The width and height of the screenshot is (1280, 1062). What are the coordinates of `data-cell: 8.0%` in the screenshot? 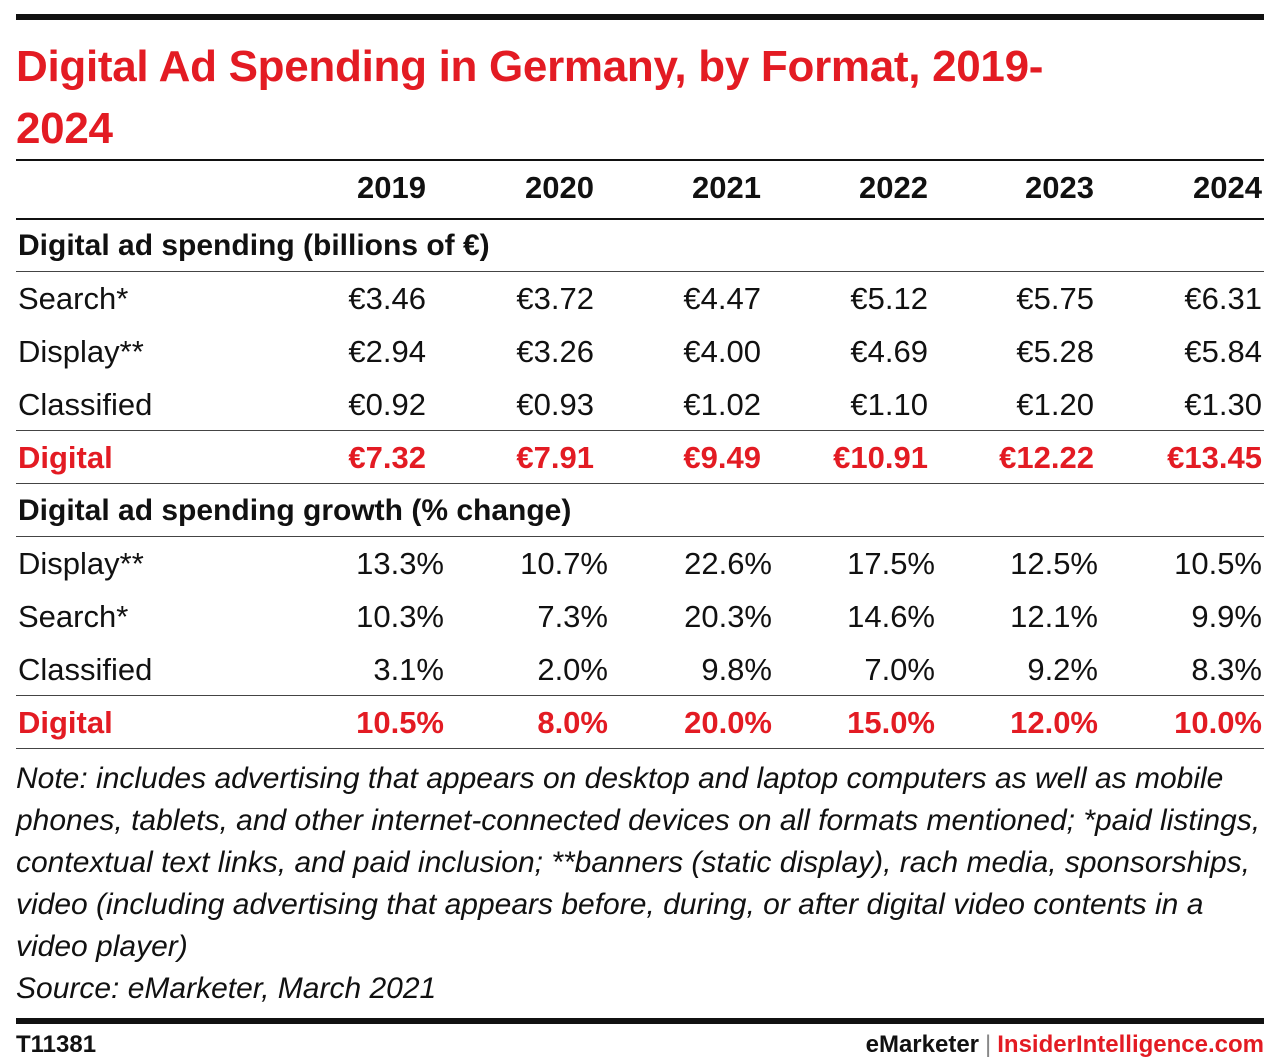 It's located at (572, 722).